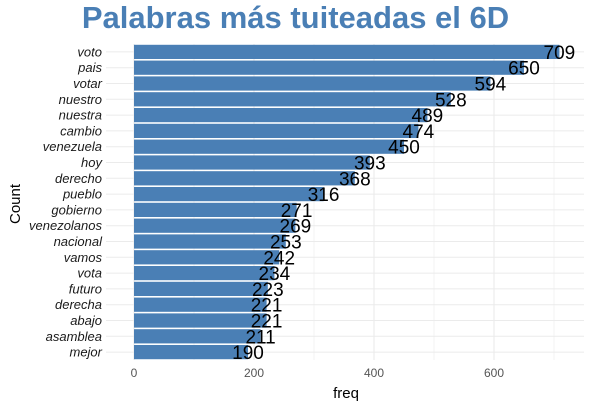 The height and width of the screenshot is (410, 591). What do you see at coordinates (78, 178) in the screenshot?
I see `category-label: derecho` at bounding box center [78, 178].